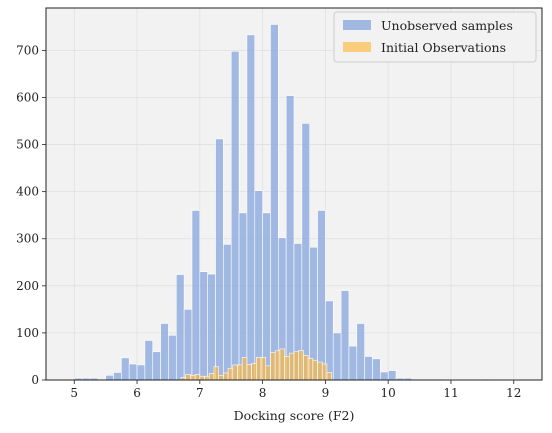 Image resolution: width=552 pixels, height=433 pixels. I want to click on y-tick-label: 500, so click(27, 145).